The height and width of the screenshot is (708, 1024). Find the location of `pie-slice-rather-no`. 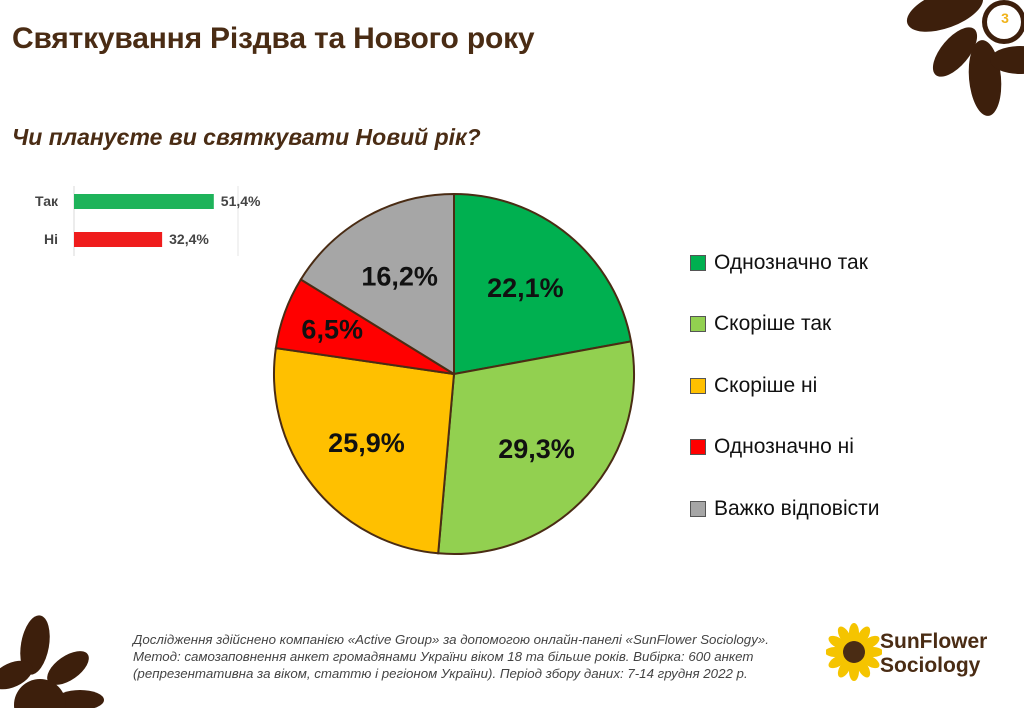

pie-slice-rather-no is located at coordinates (364, 450).